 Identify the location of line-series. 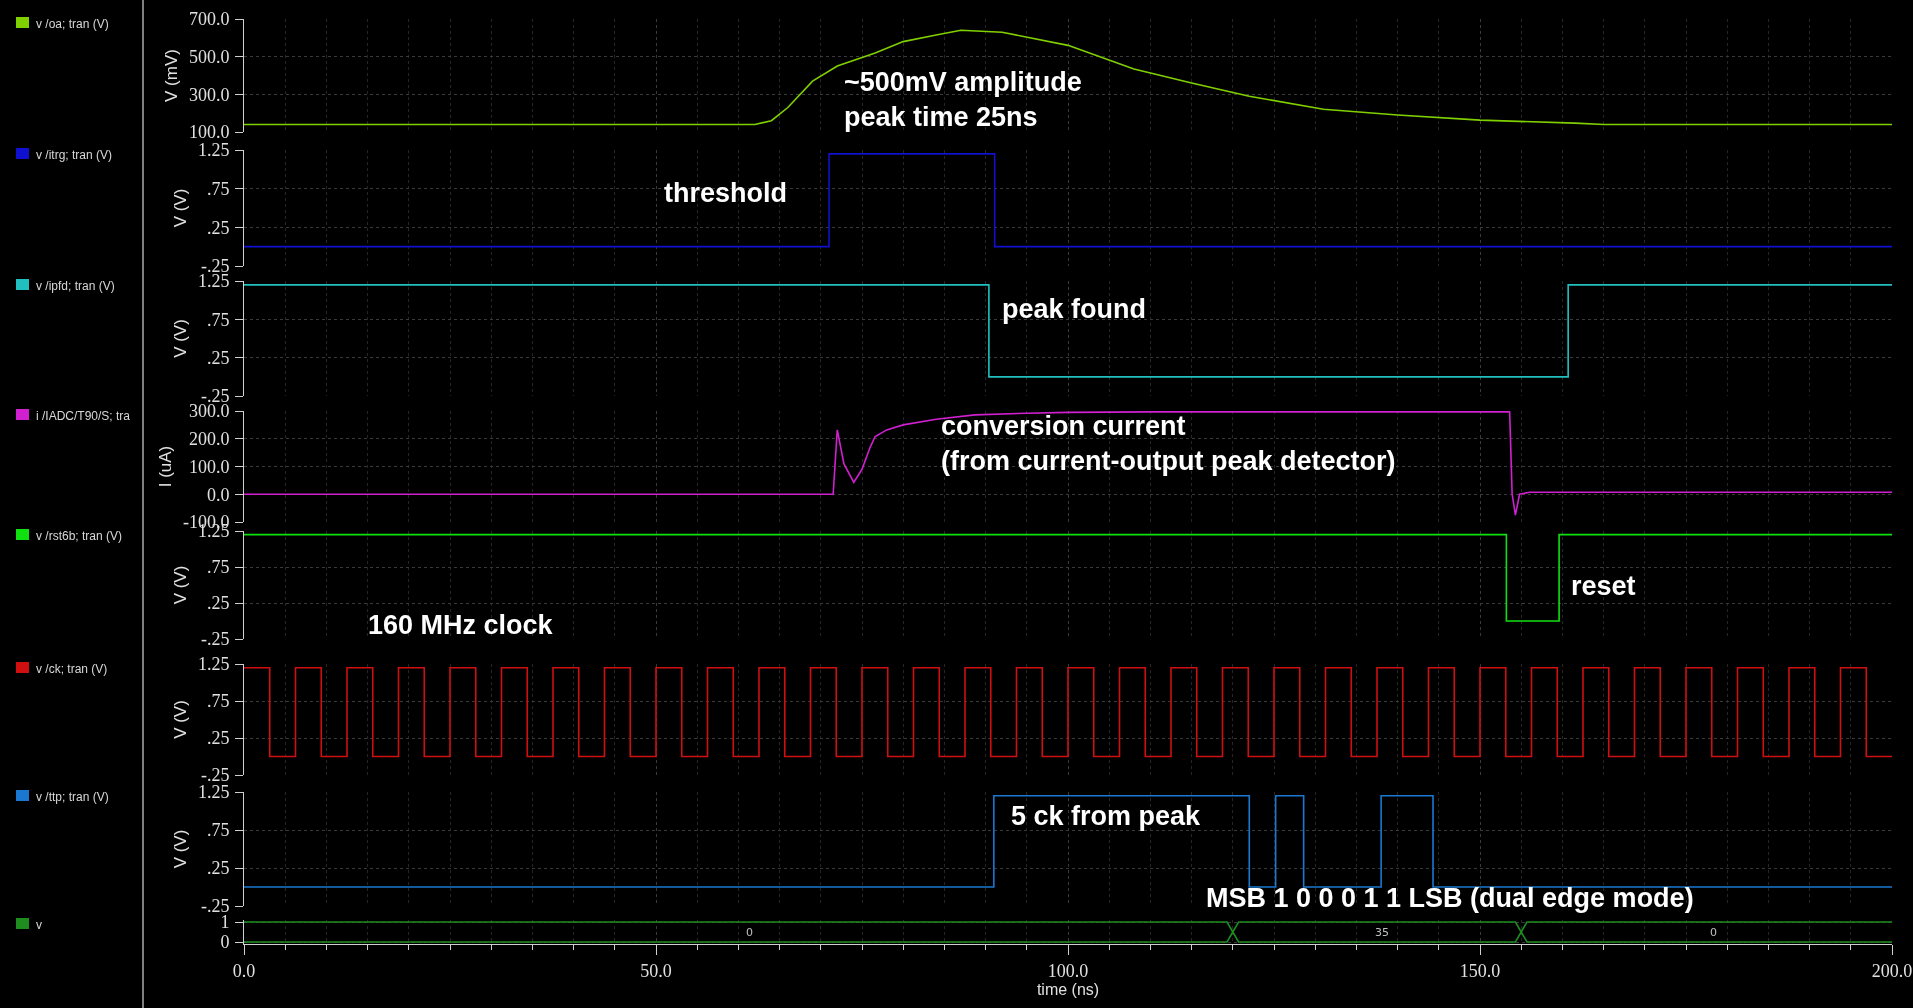
(1068, 463).